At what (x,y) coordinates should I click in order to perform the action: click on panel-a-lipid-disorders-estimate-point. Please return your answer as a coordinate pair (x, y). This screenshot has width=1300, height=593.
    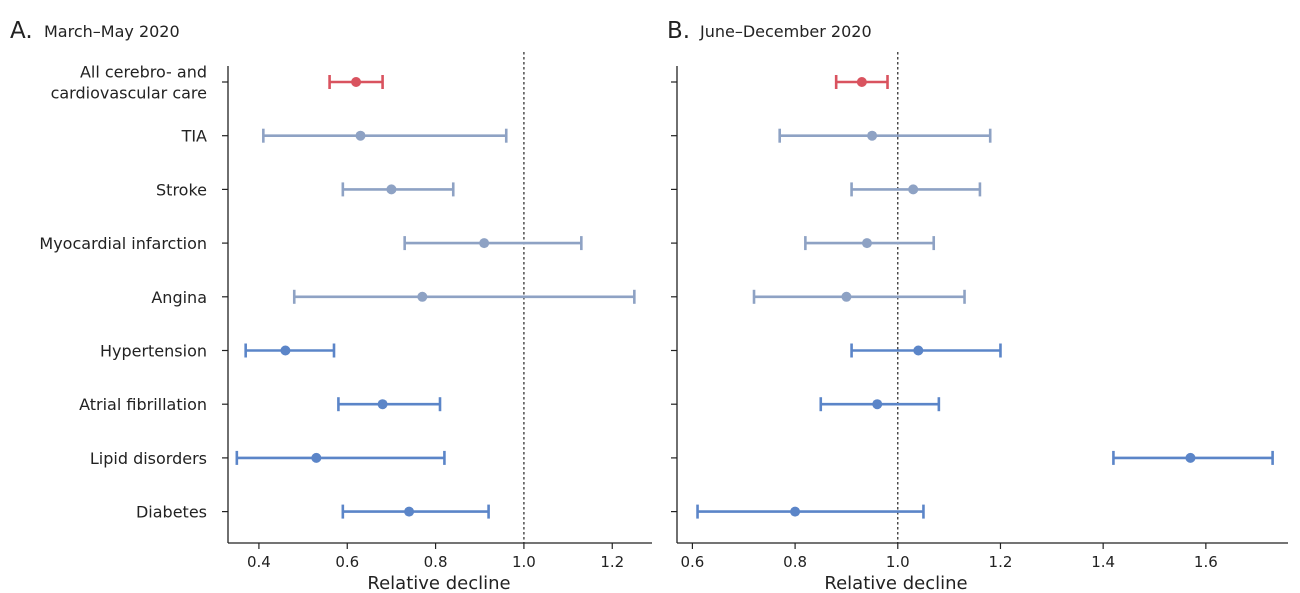
    Looking at the image, I should click on (316, 457).